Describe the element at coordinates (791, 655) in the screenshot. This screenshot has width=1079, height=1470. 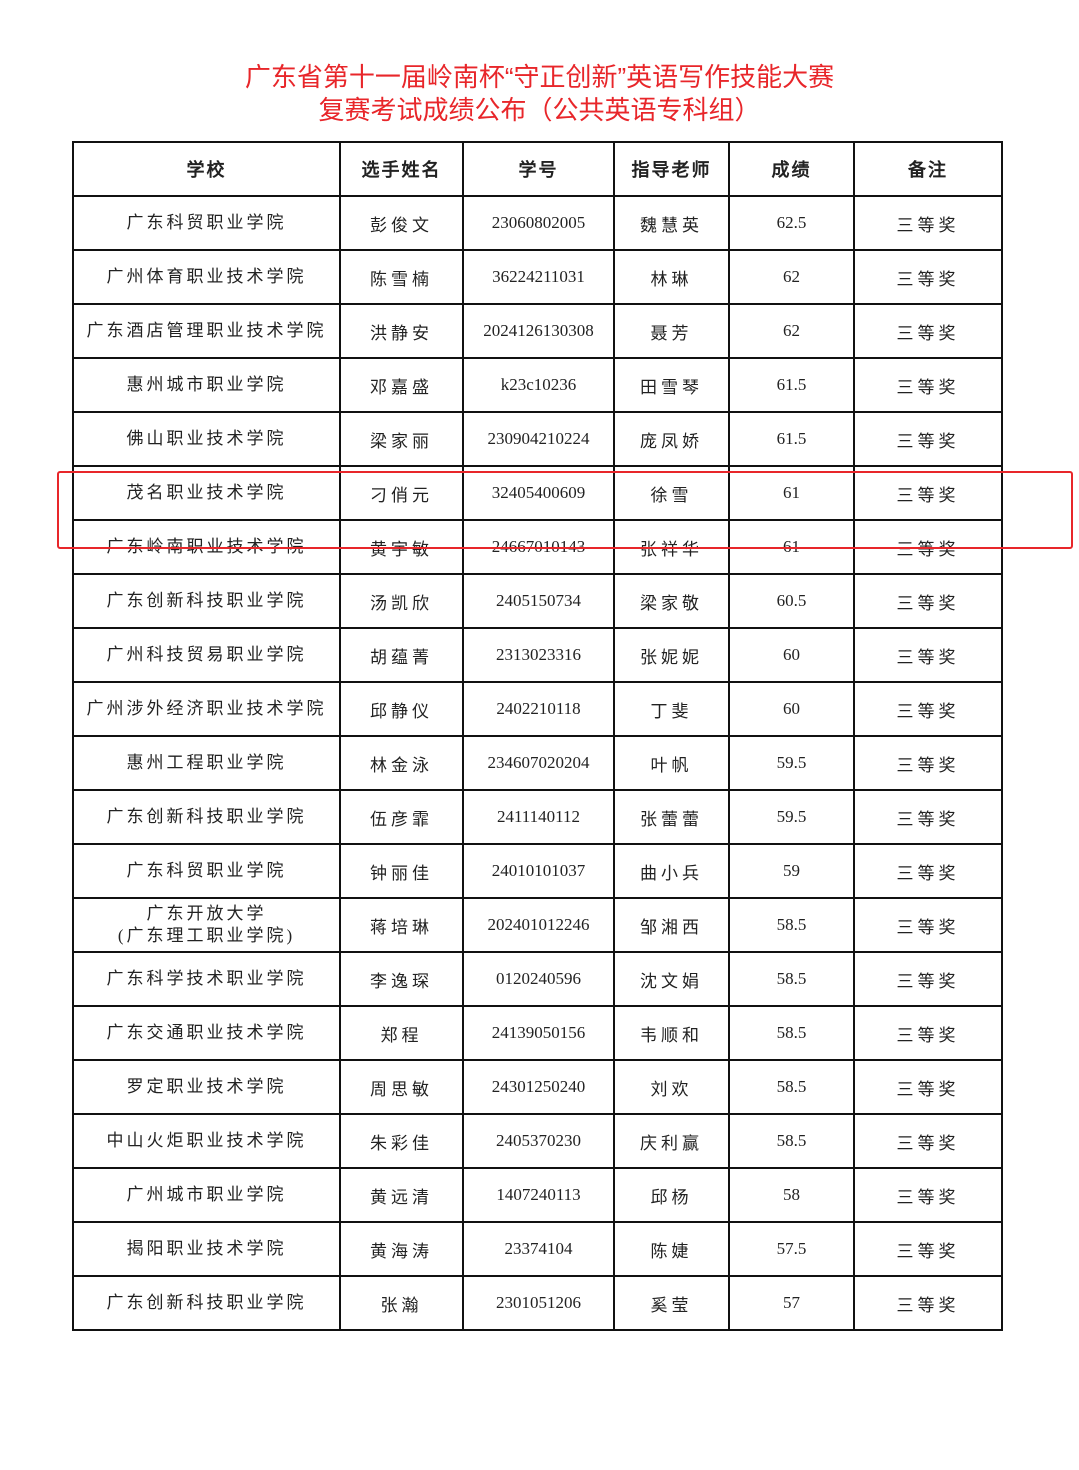
I see `cell-score: 60` at that location.